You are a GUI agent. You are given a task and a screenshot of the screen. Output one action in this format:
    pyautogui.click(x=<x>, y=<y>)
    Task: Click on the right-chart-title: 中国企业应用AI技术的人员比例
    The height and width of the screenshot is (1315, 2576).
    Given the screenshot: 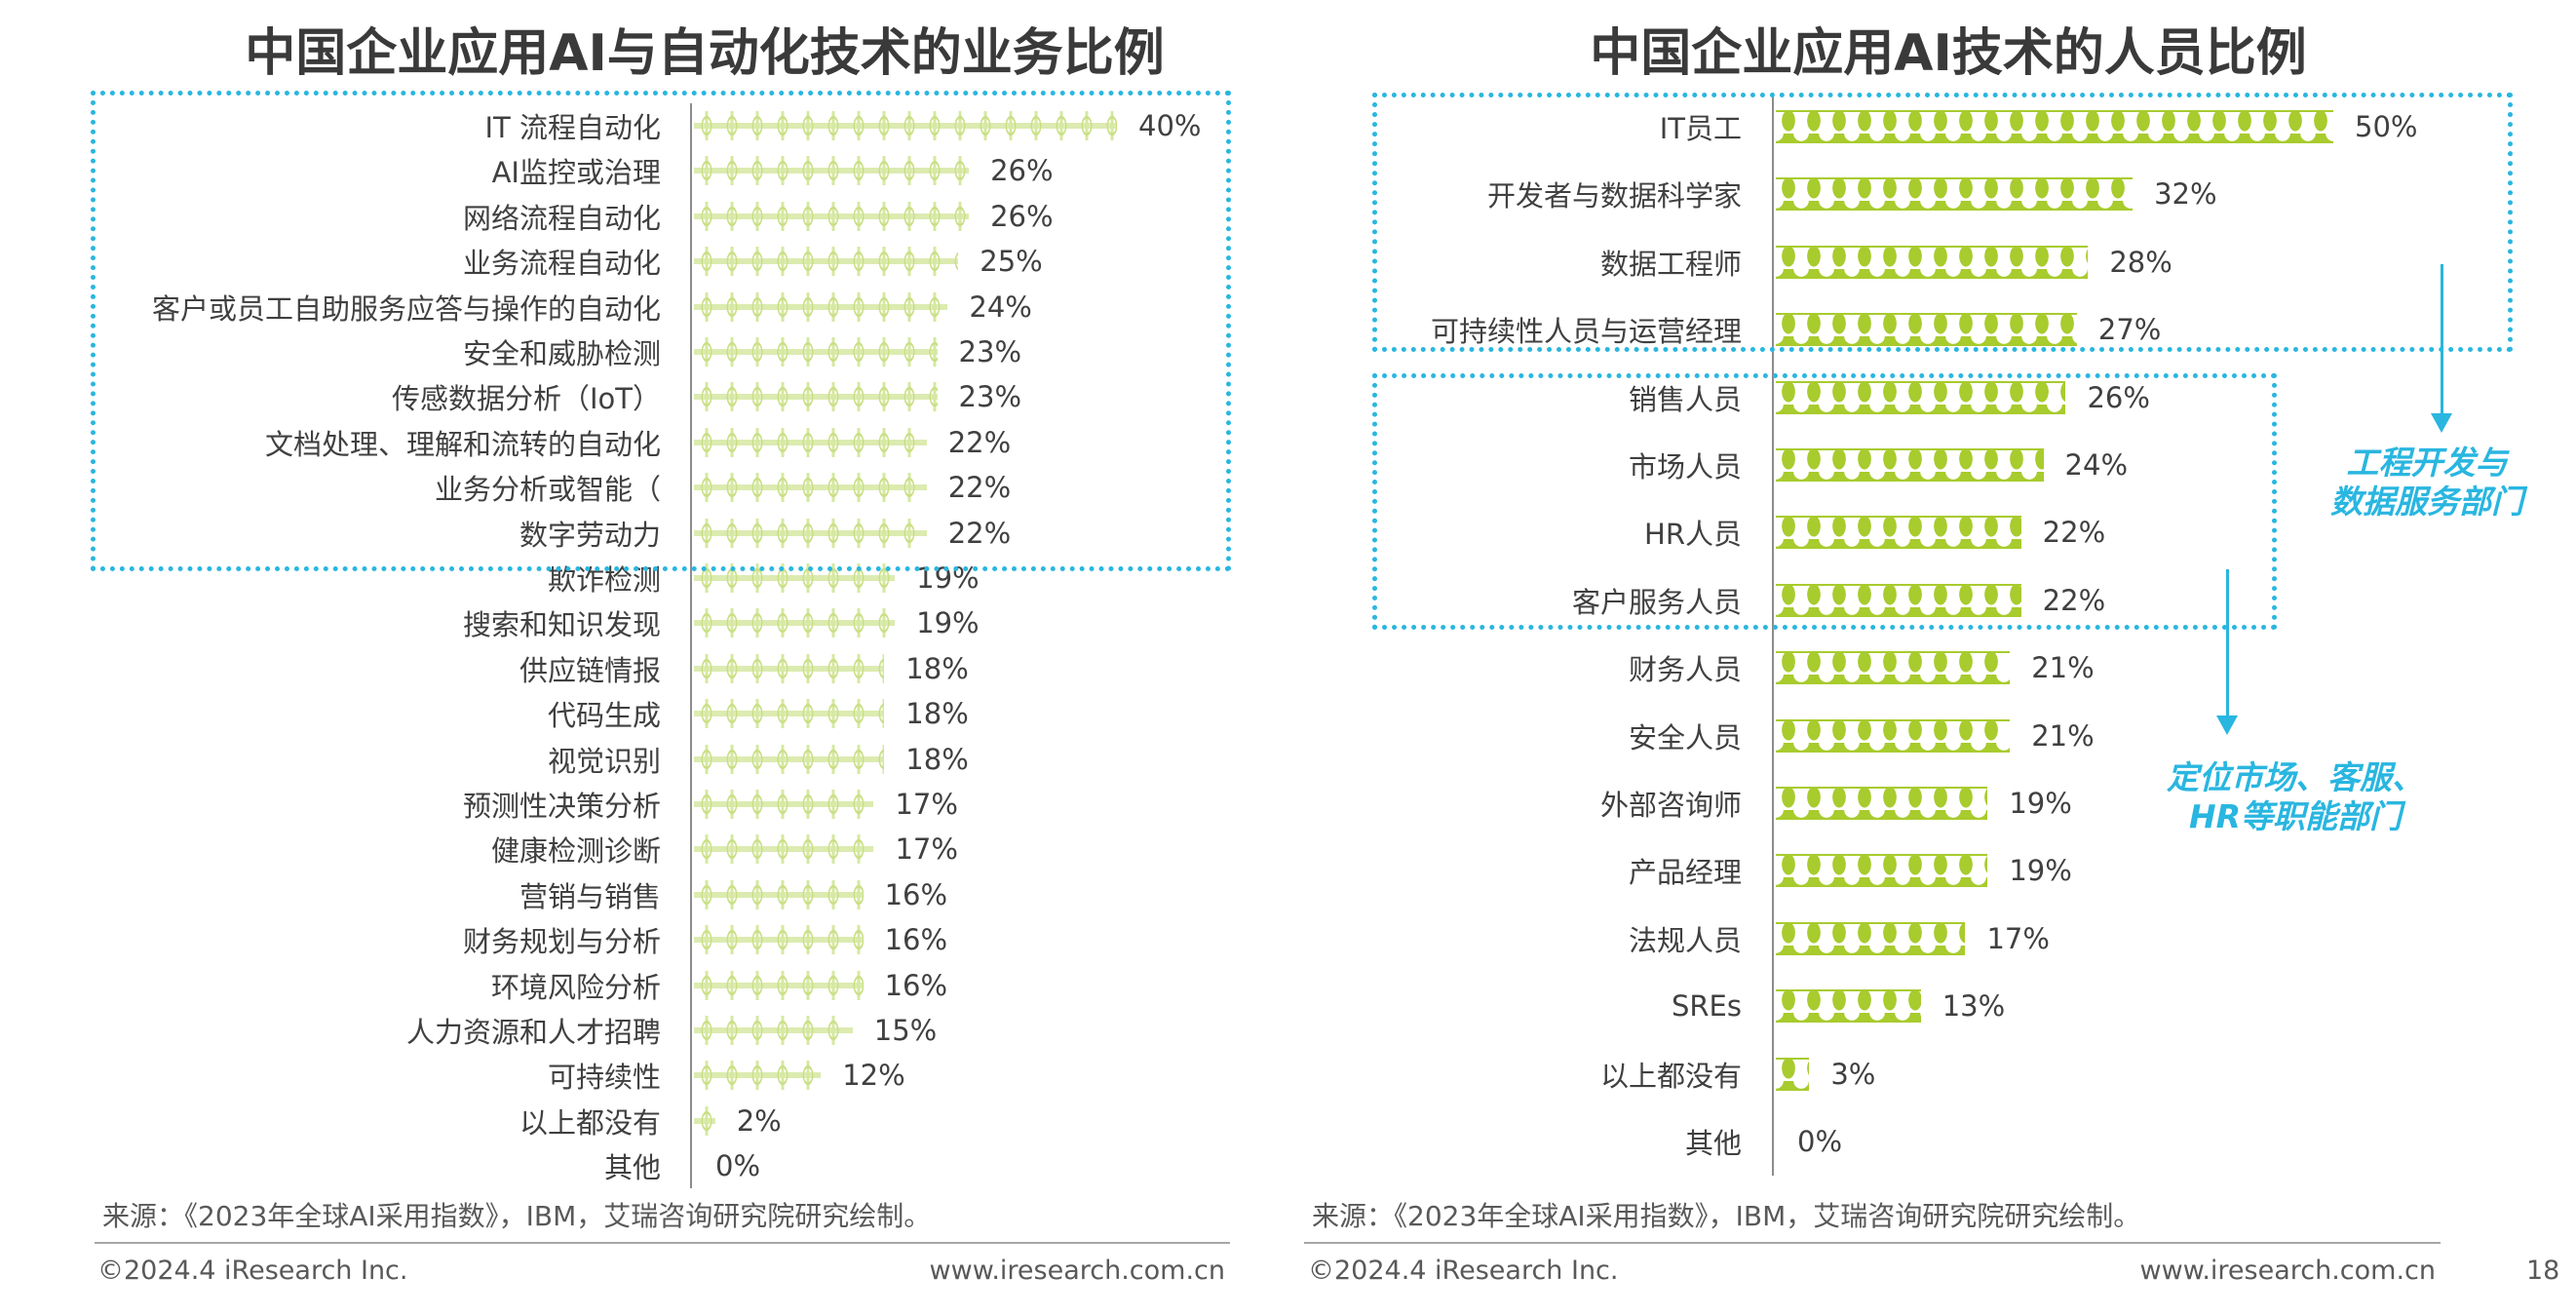 What is the action you would take?
    pyautogui.click(x=1948, y=53)
    